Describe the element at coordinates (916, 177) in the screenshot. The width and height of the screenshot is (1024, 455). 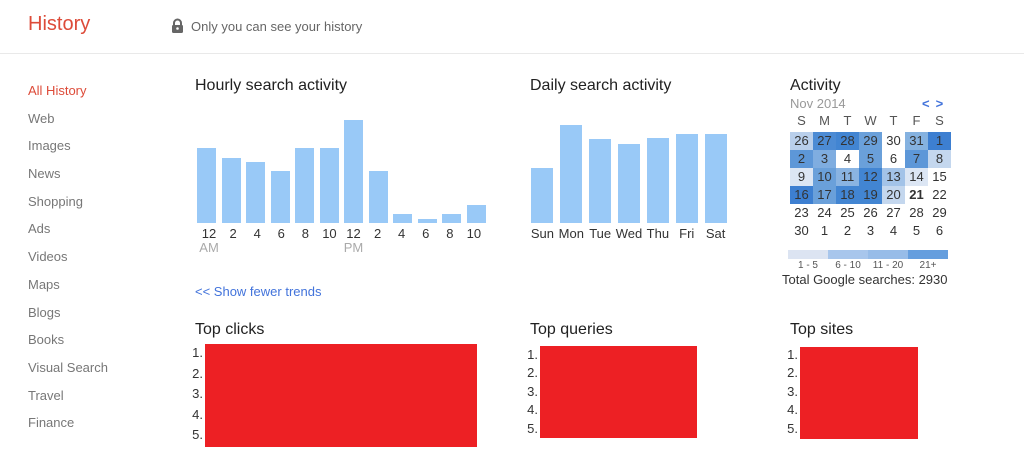
I see `calendar-day: 14` at that location.